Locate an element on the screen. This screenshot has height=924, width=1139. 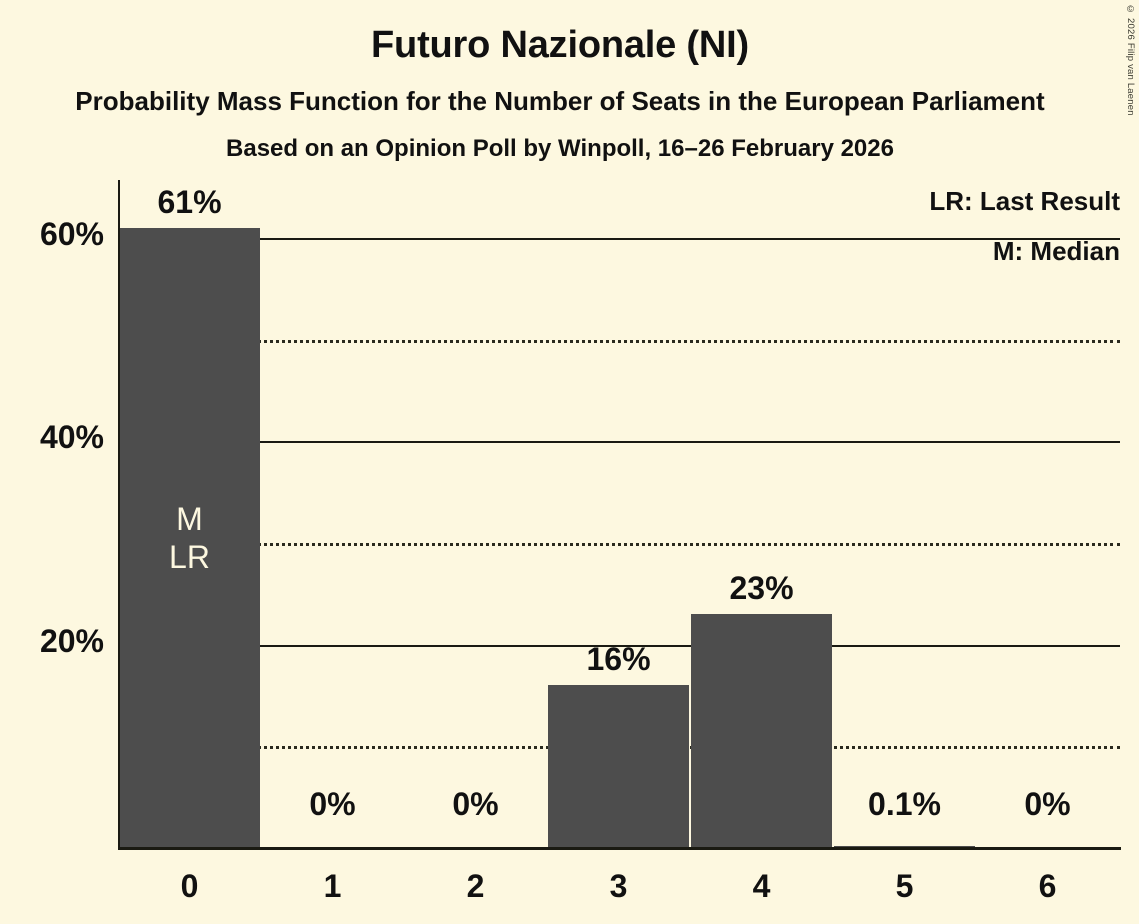
chart-title: Futuro Nazionale (NI) is located at coordinates (560, 45).